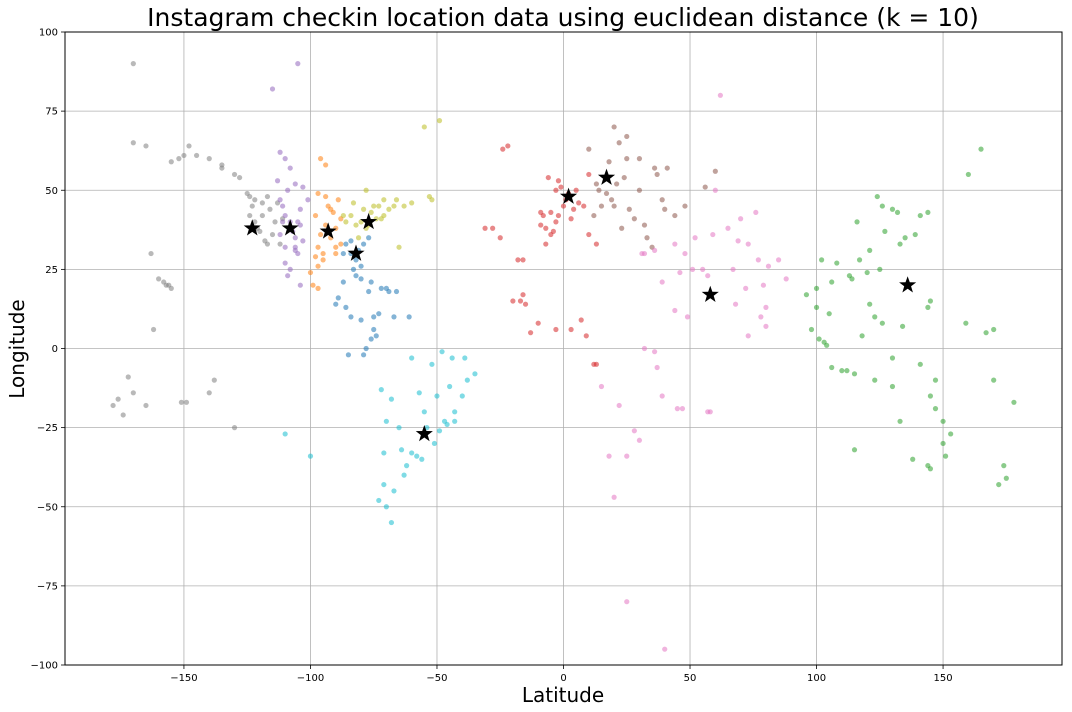 The image size is (1072, 712). What do you see at coordinates (47, 507) in the screenshot?
I see `y-tick-label: −50` at bounding box center [47, 507].